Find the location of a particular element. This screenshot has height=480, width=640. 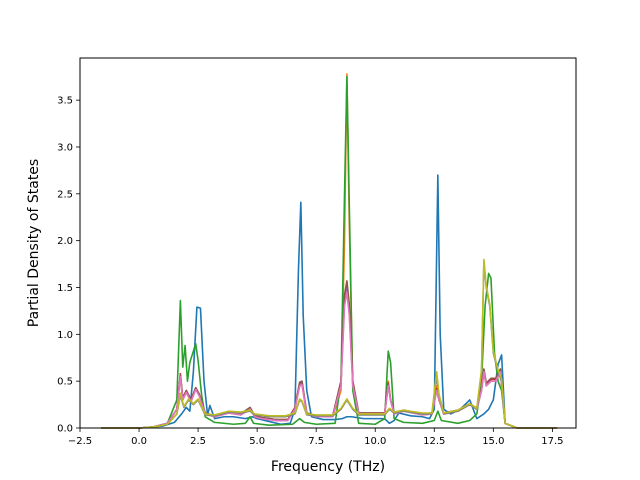

x-tick-label: 0.0 is located at coordinates (139, 441).